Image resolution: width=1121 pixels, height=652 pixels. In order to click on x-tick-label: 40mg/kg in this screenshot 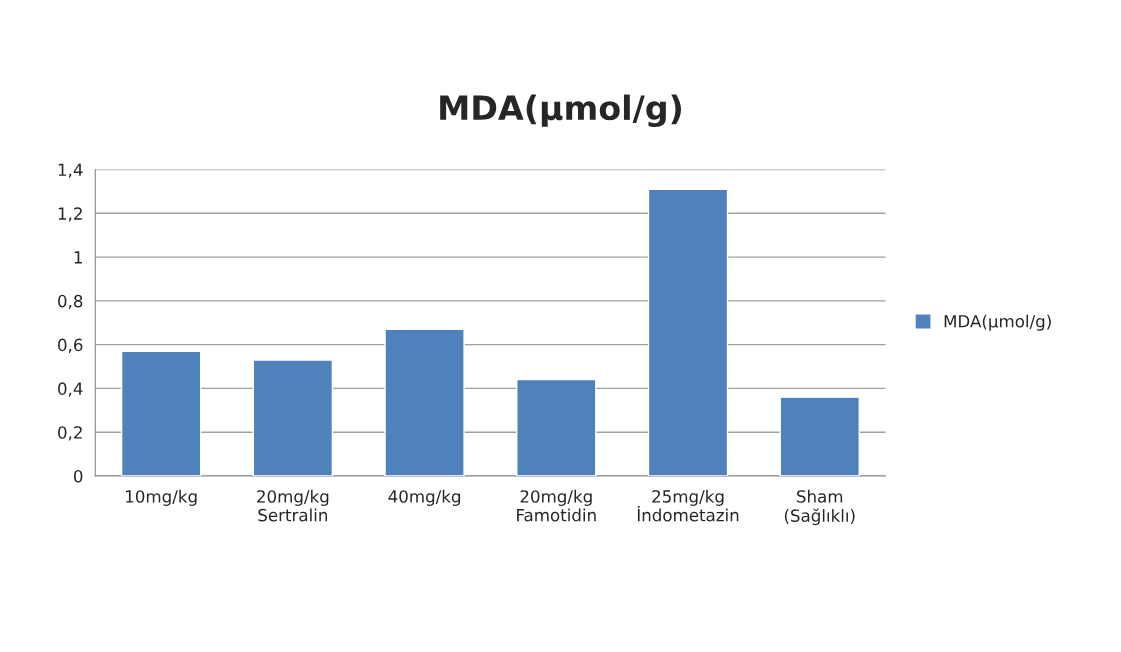, I will do `click(424, 497)`.